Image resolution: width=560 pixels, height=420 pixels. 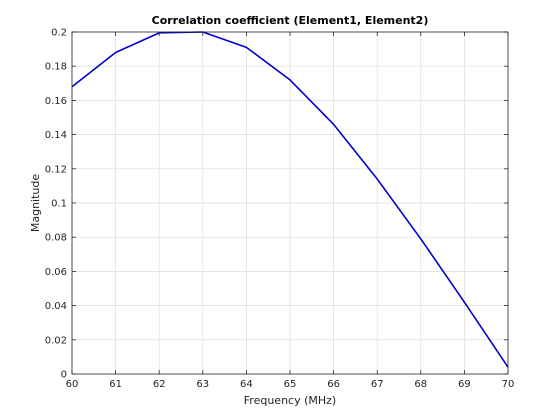 I want to click on y-tick-labels: 0 0.02 0.04 0.06 0.08 0.1 0.12 0.14 0.16 0.18 0.2, so click(x=56, y=204).